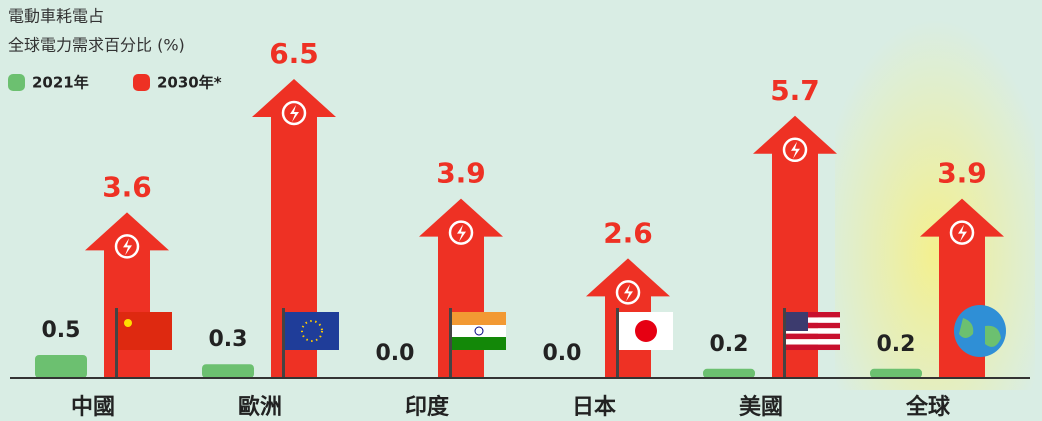 This screenshot has width=1042, height=421. What do you see at coordinates (294, 53) in the screenshot?
I see `value-label-2030: 6.5` at bounding box center [294, 53].